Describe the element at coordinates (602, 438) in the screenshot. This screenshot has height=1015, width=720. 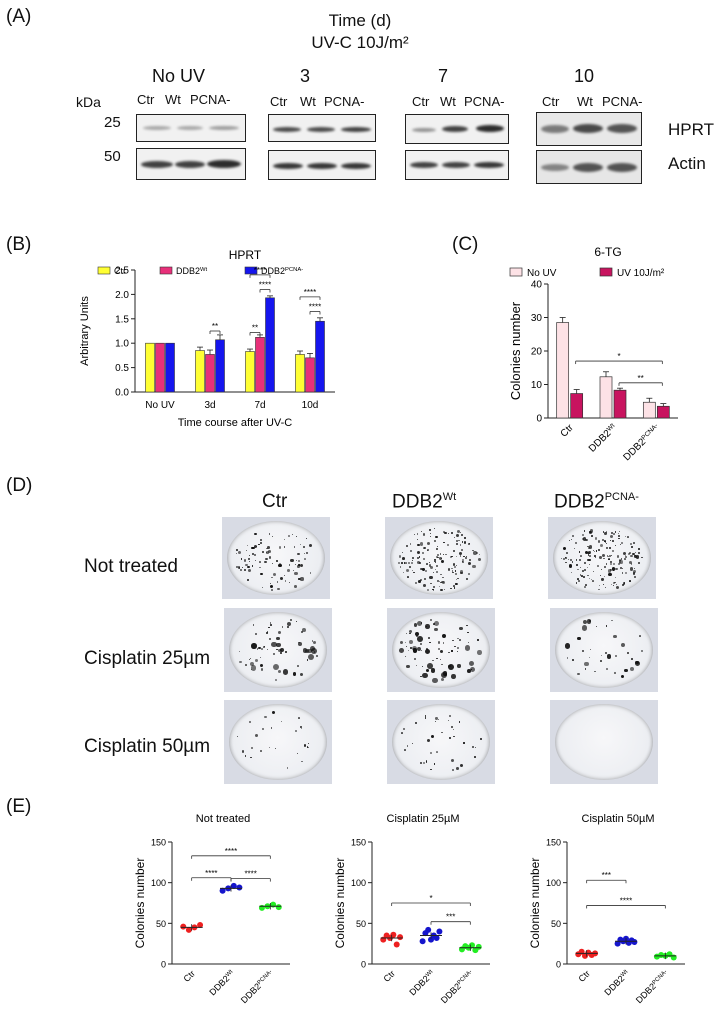
I see `x-tick-label: DDB2Wt` at that location.